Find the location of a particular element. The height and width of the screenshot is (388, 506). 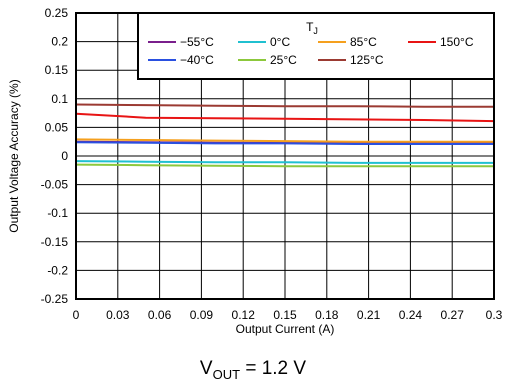

vout-annotation: VOUT = 1.2 V is located at coordinates (253, 370).